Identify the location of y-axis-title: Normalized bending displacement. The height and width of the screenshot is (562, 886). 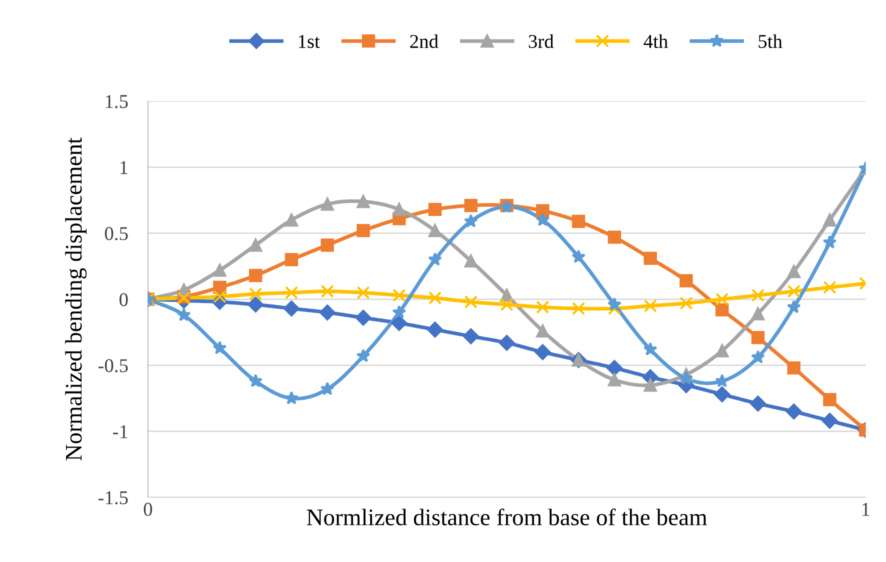
(76, 299).